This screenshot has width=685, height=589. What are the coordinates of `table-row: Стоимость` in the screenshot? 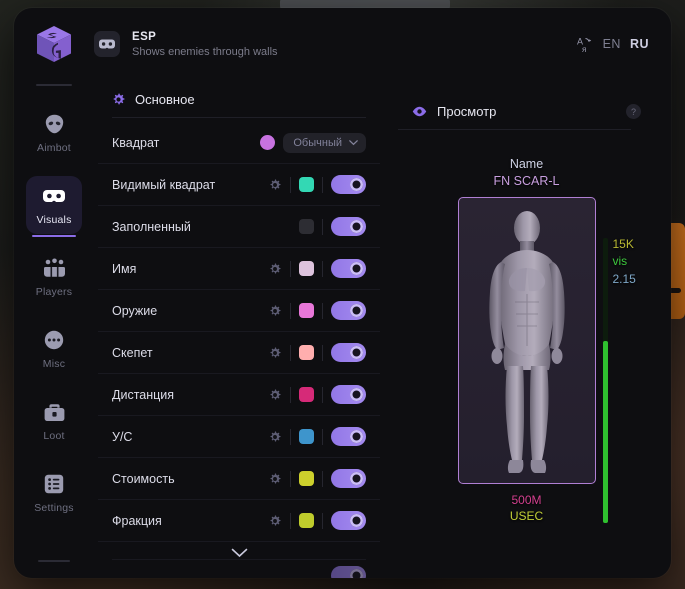 It's located at (239, 479).